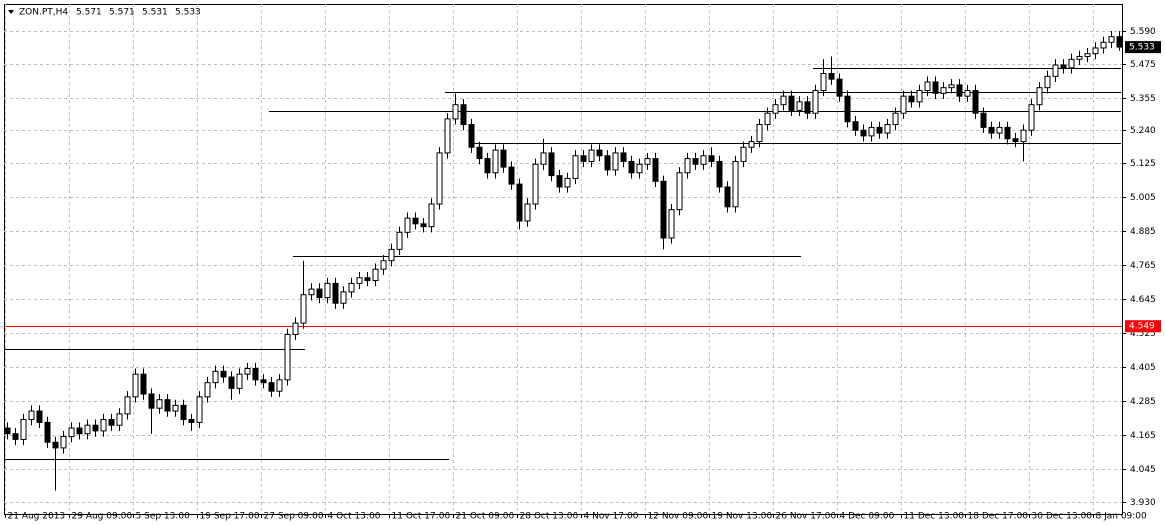 The width and height of the screenshot is (1165, 525). What do you see at coordinates (678, 517) in the screenshot?
I see `x-tick-label: 12 Nov 09:00` at bounding box center [678, 517].